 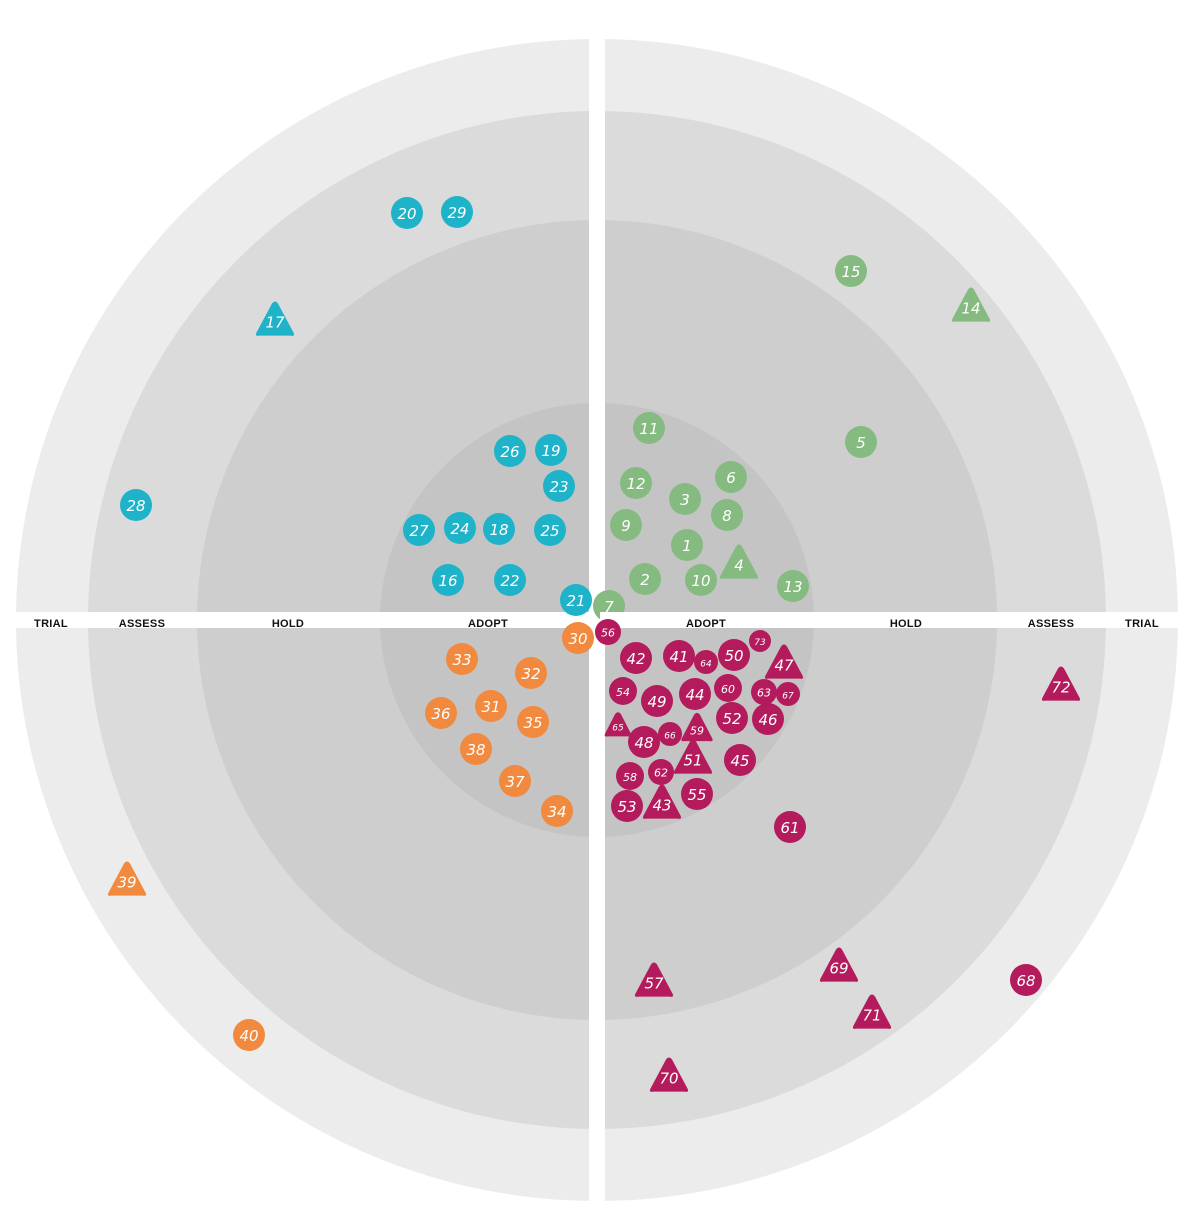 I want to click on blip-21: 21, so click(x=576, y=600).